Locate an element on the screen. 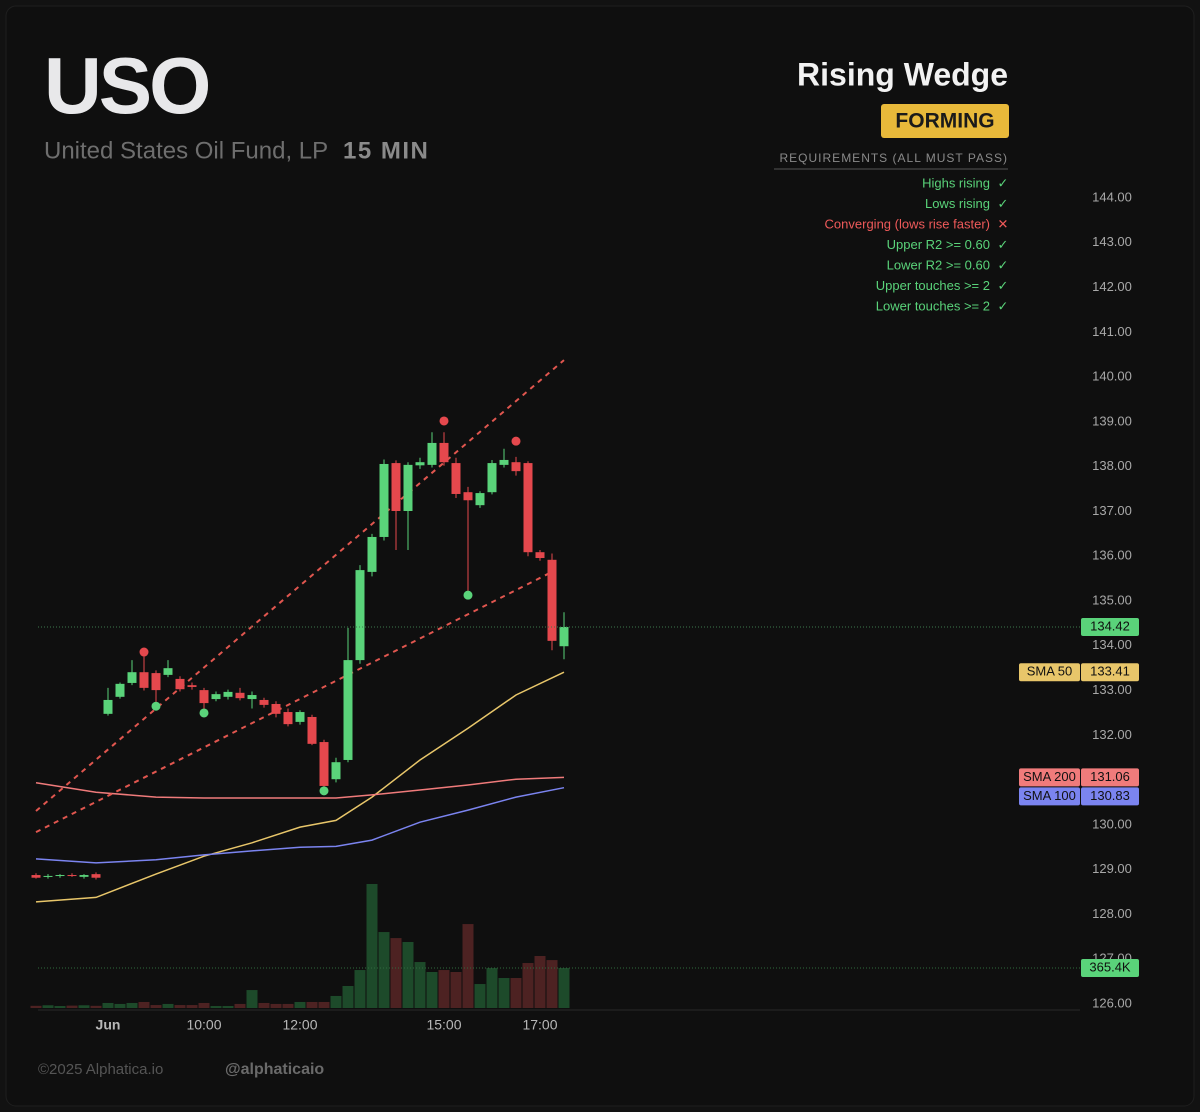 The width and height of the screenshot is (1200, 1112). x-tick-label: 12:00 is located at coordinates (299, 1025).